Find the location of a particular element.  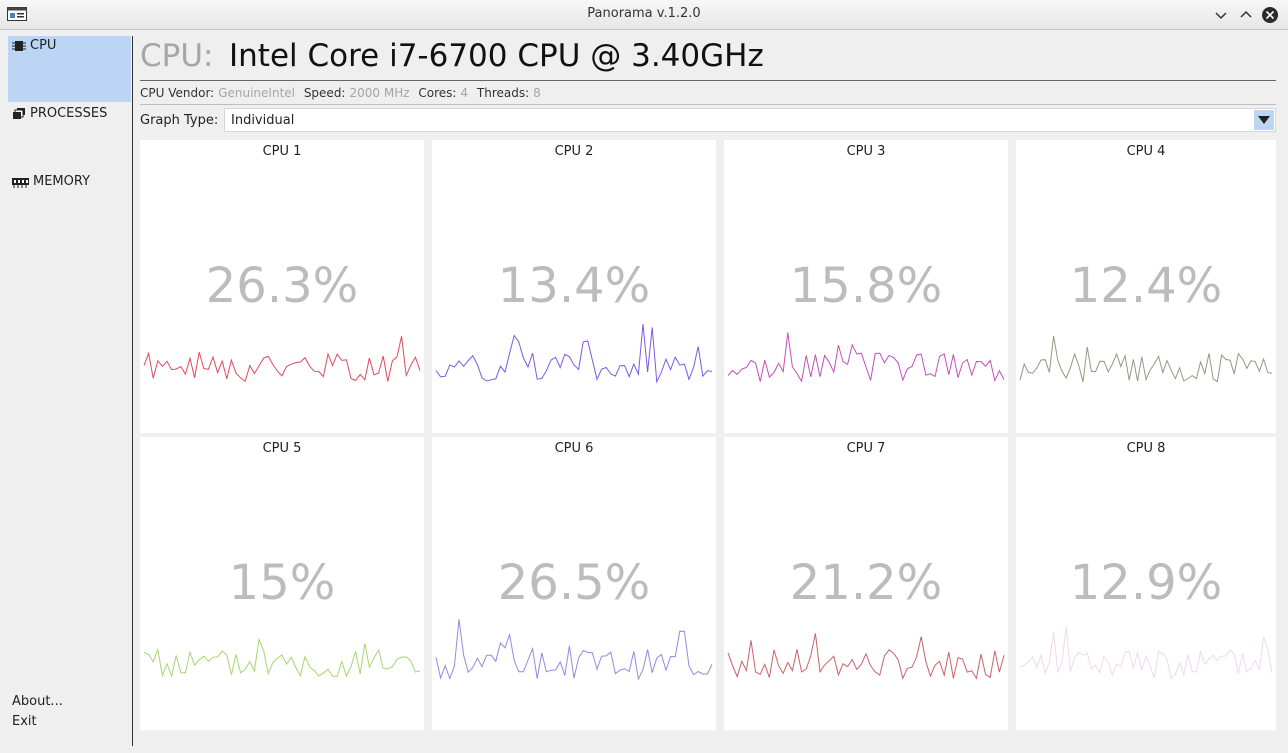

cpu-usage-percent: 15.8% is located at coordinates (866, 286).